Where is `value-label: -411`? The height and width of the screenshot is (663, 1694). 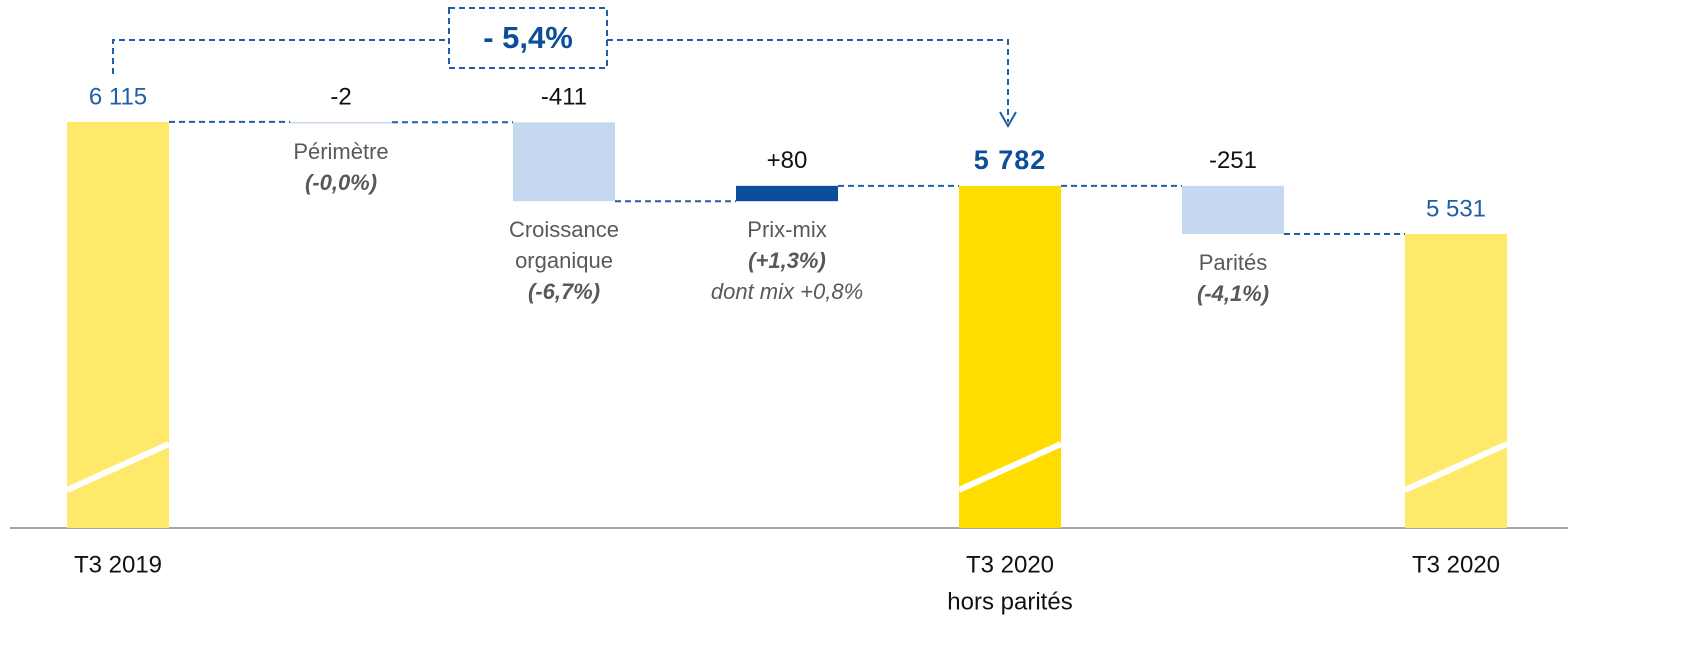 value-label: -411 is located at coordinates (564, 97).